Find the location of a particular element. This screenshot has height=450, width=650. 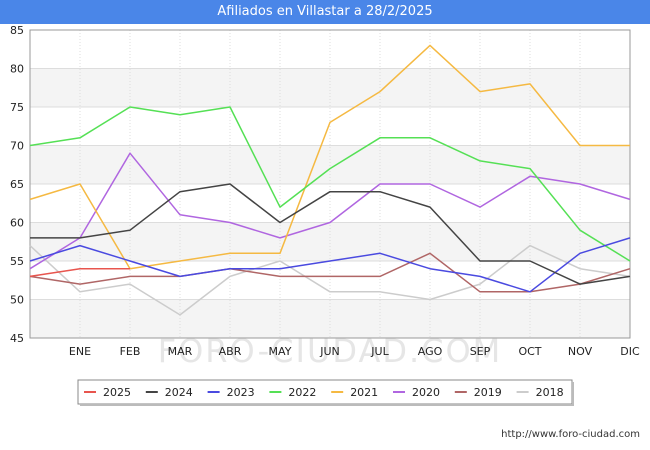

y-tick-label: 60 is located at coordinates (17, 223).